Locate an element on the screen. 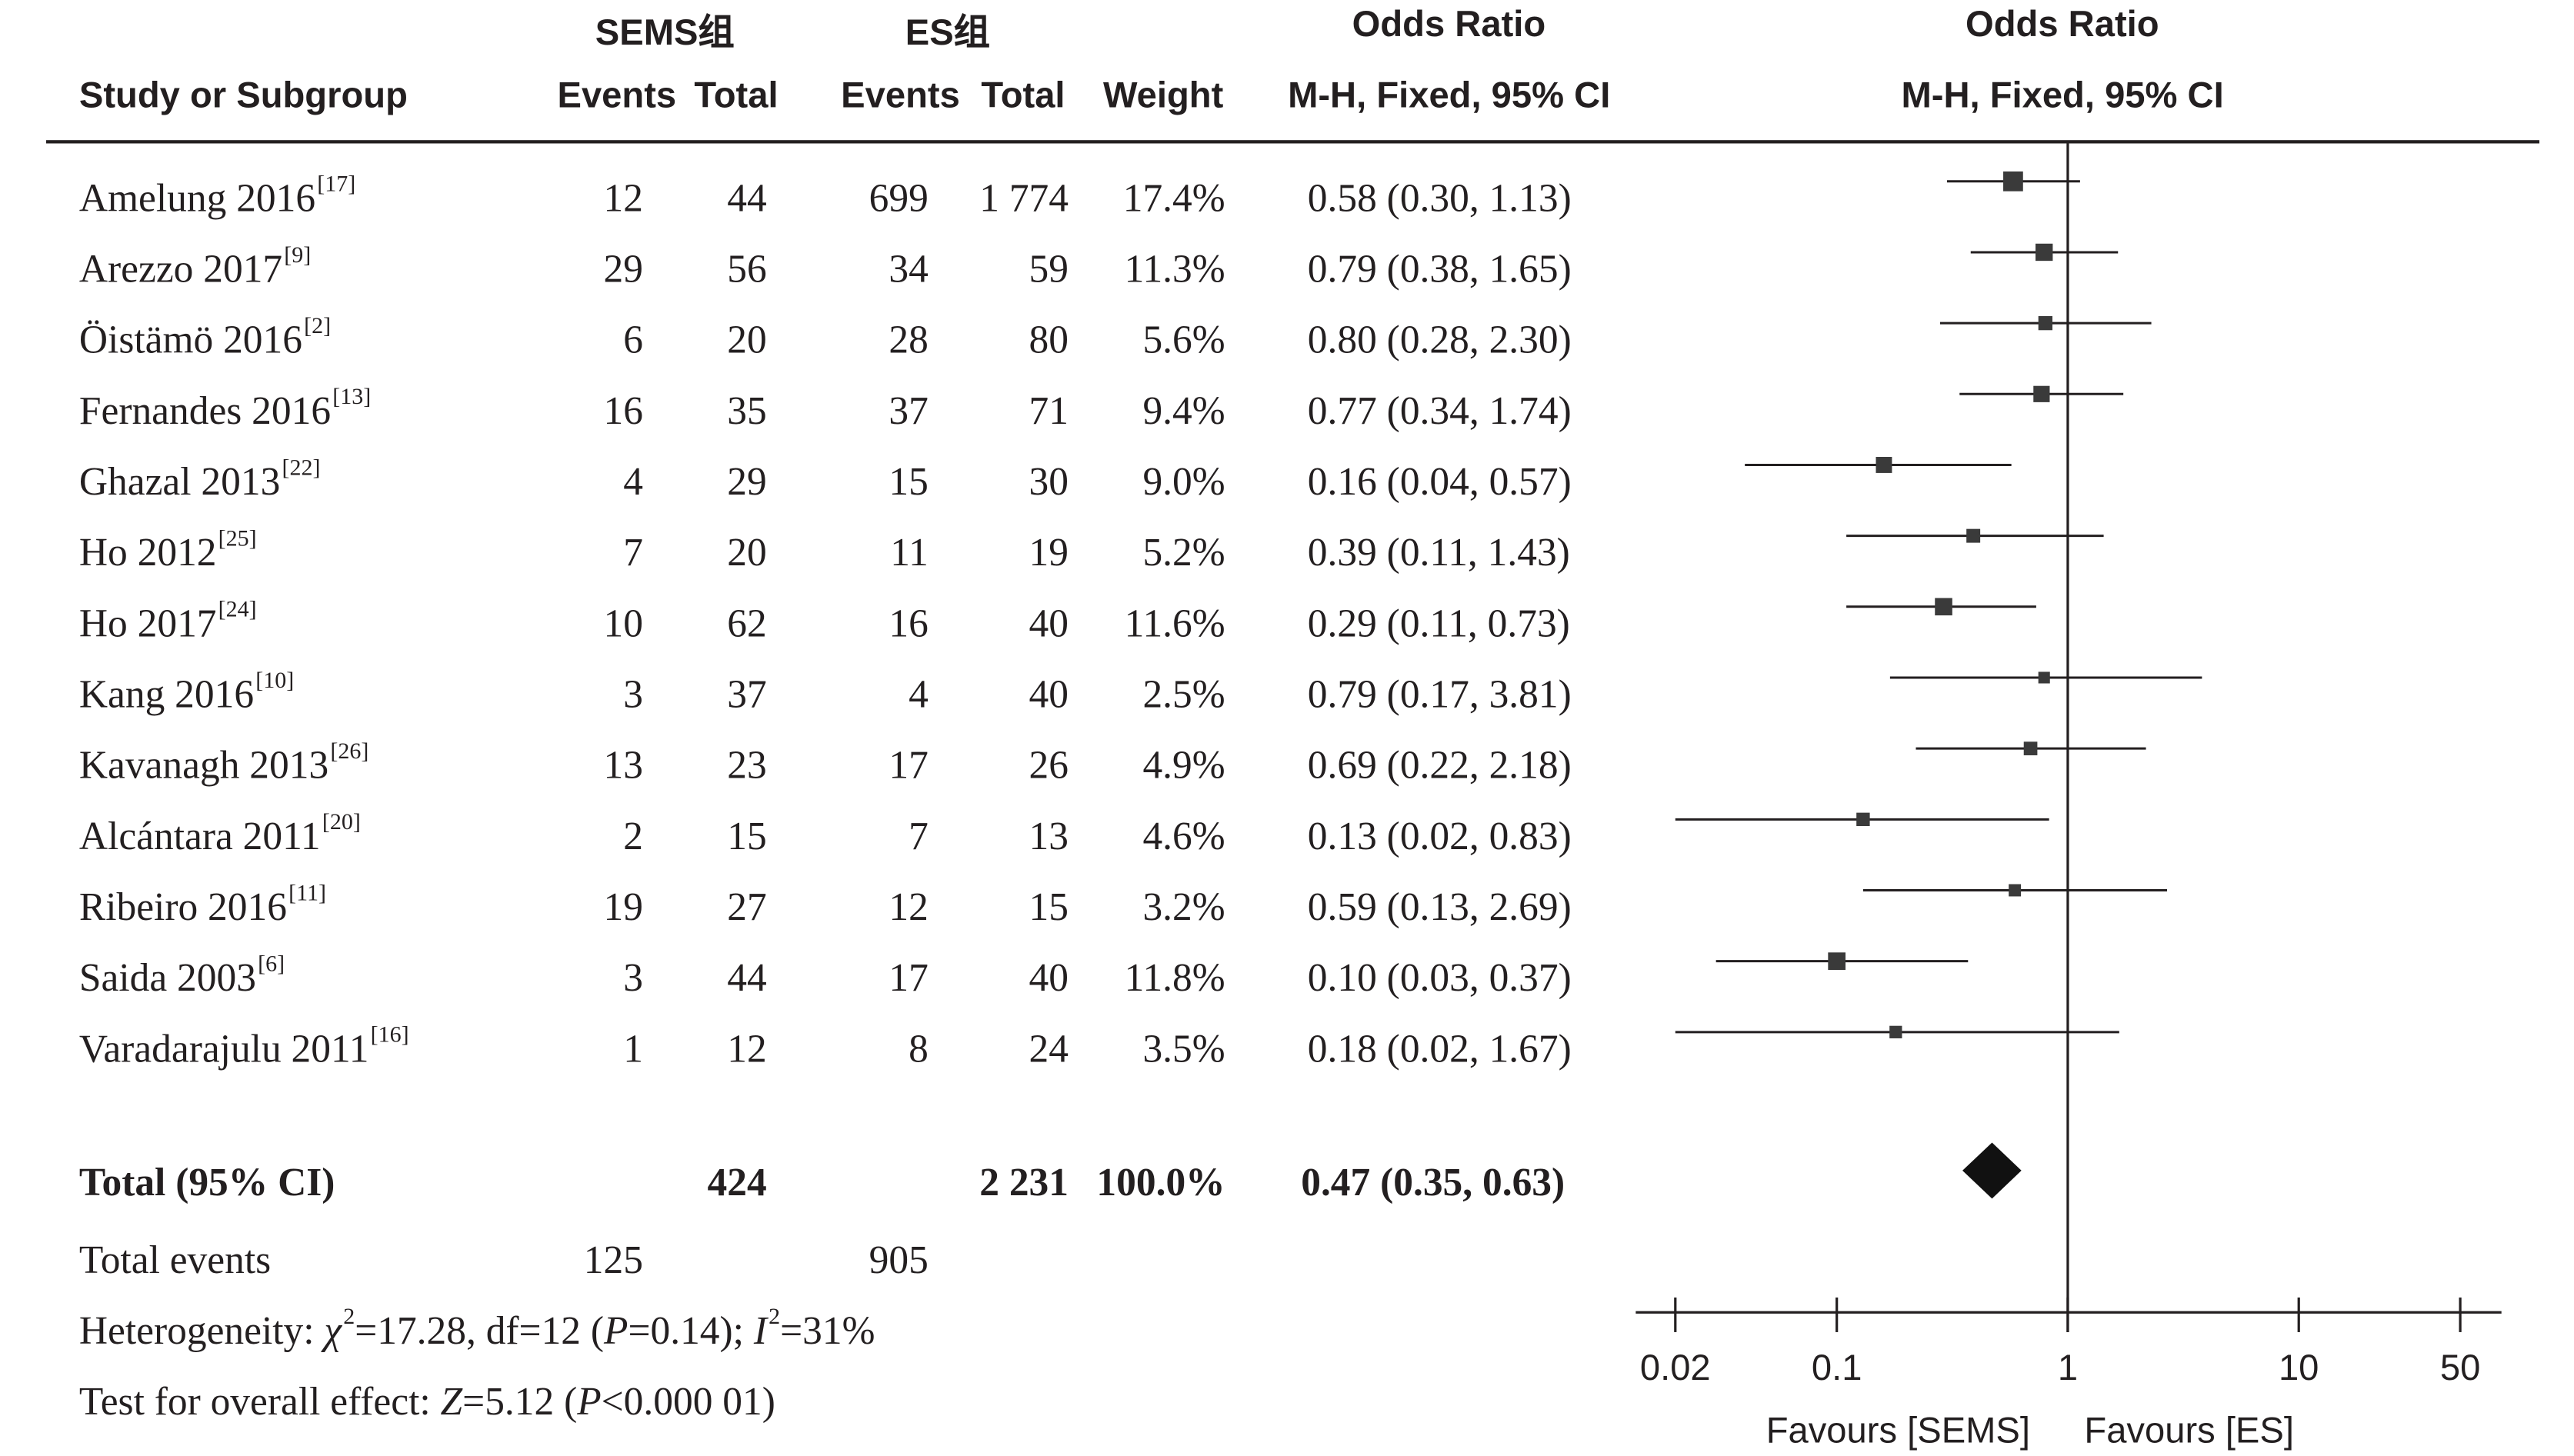 This screenshot has width=2574, height=1456. header-rule is located at coordinates (1292, 142).